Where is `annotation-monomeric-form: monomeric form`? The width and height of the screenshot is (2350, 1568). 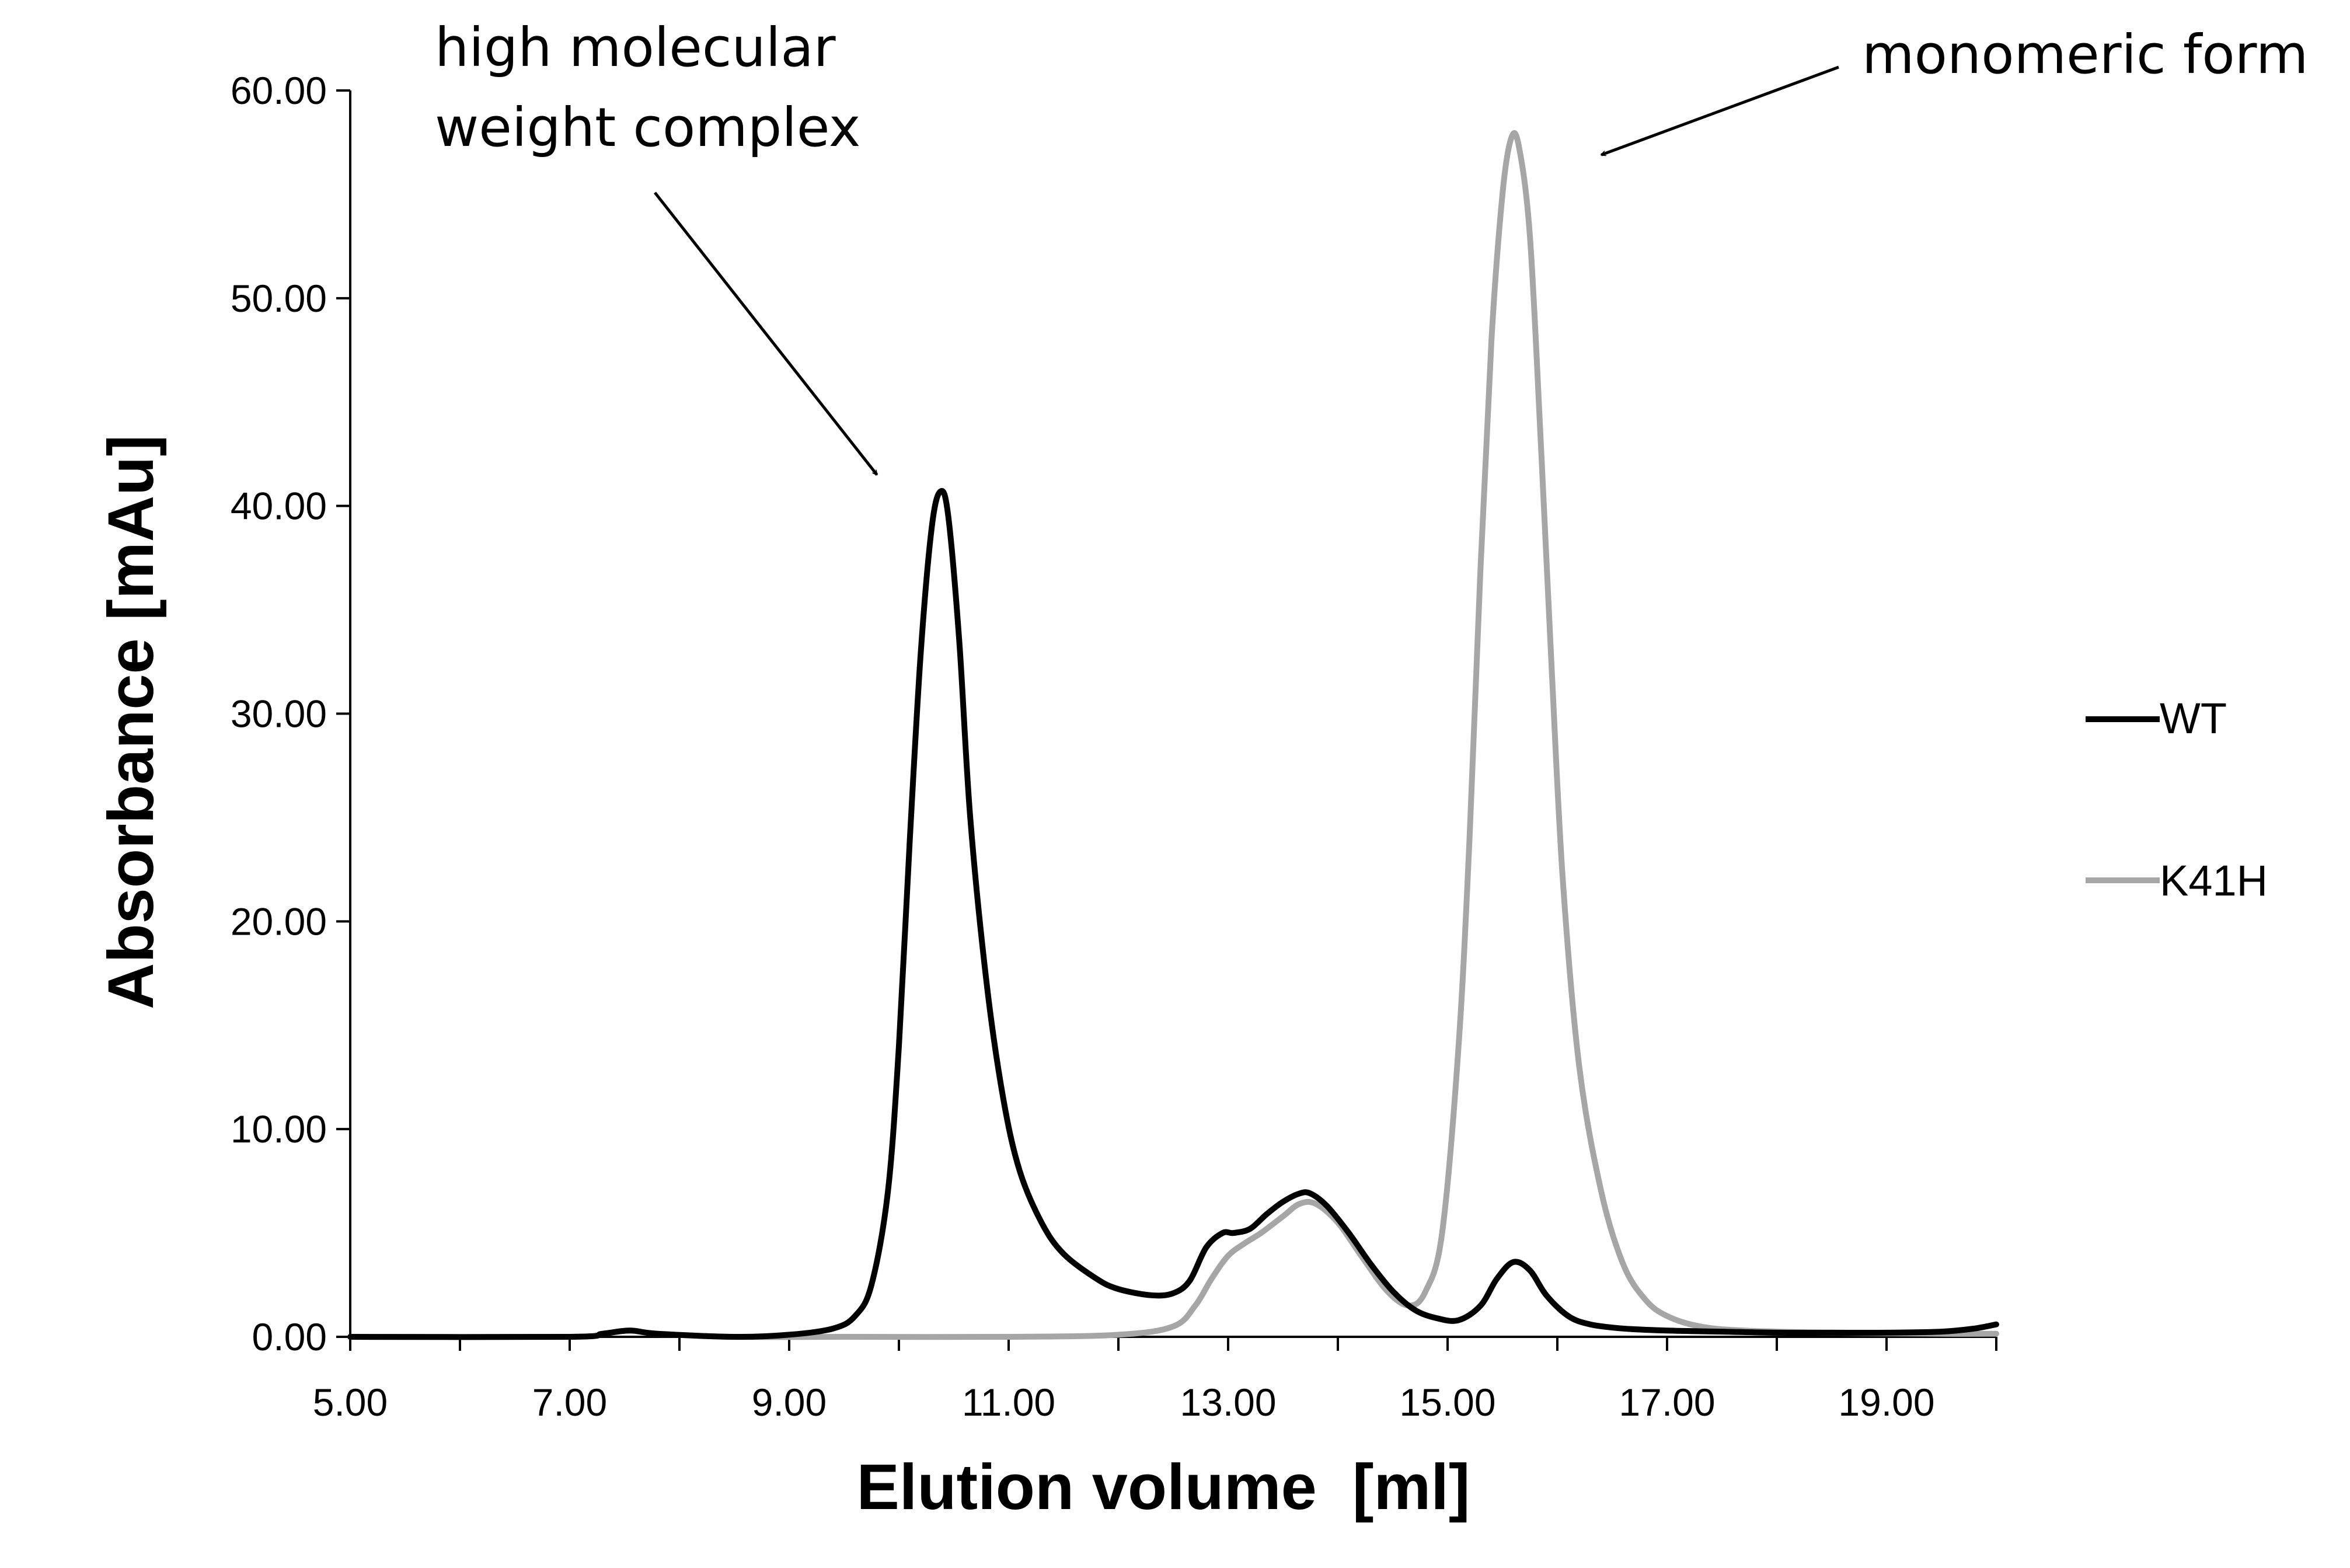 annotation-monomeric-form: monomeric form is located at coordinates (1954, 89).